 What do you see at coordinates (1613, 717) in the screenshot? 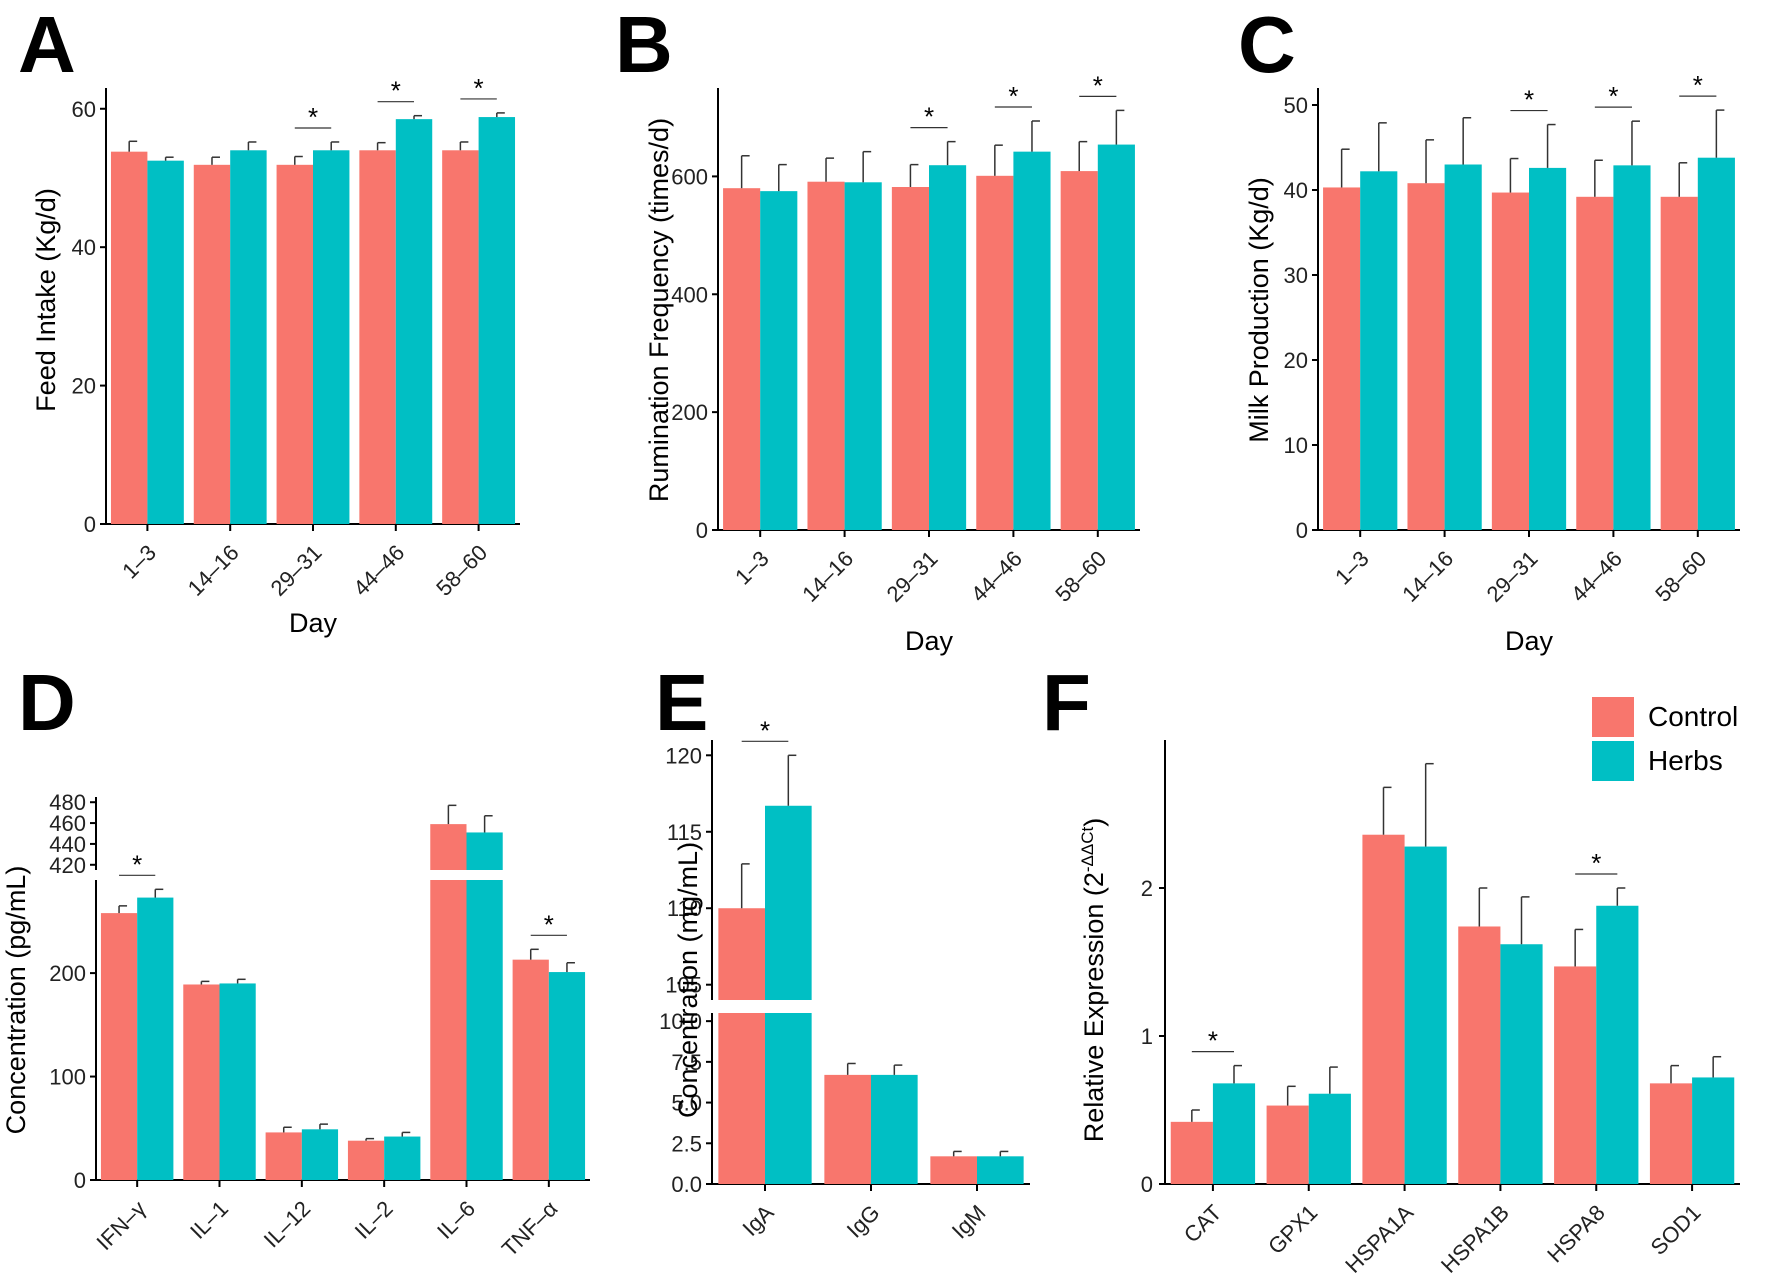
I see `legend-swatch-control` at bounding box center [1613, 717].